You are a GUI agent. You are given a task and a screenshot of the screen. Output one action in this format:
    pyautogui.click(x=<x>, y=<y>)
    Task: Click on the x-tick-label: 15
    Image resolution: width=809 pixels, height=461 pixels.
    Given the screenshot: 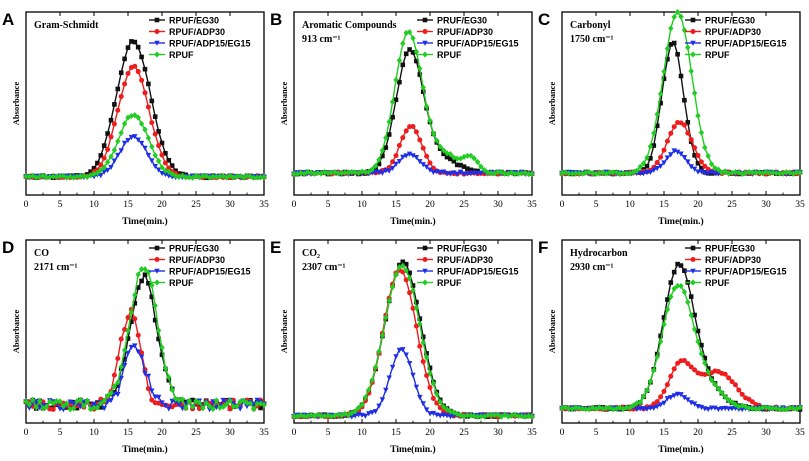 What is the action you would take?
    pyautogui.click(x=396, y=205)
    